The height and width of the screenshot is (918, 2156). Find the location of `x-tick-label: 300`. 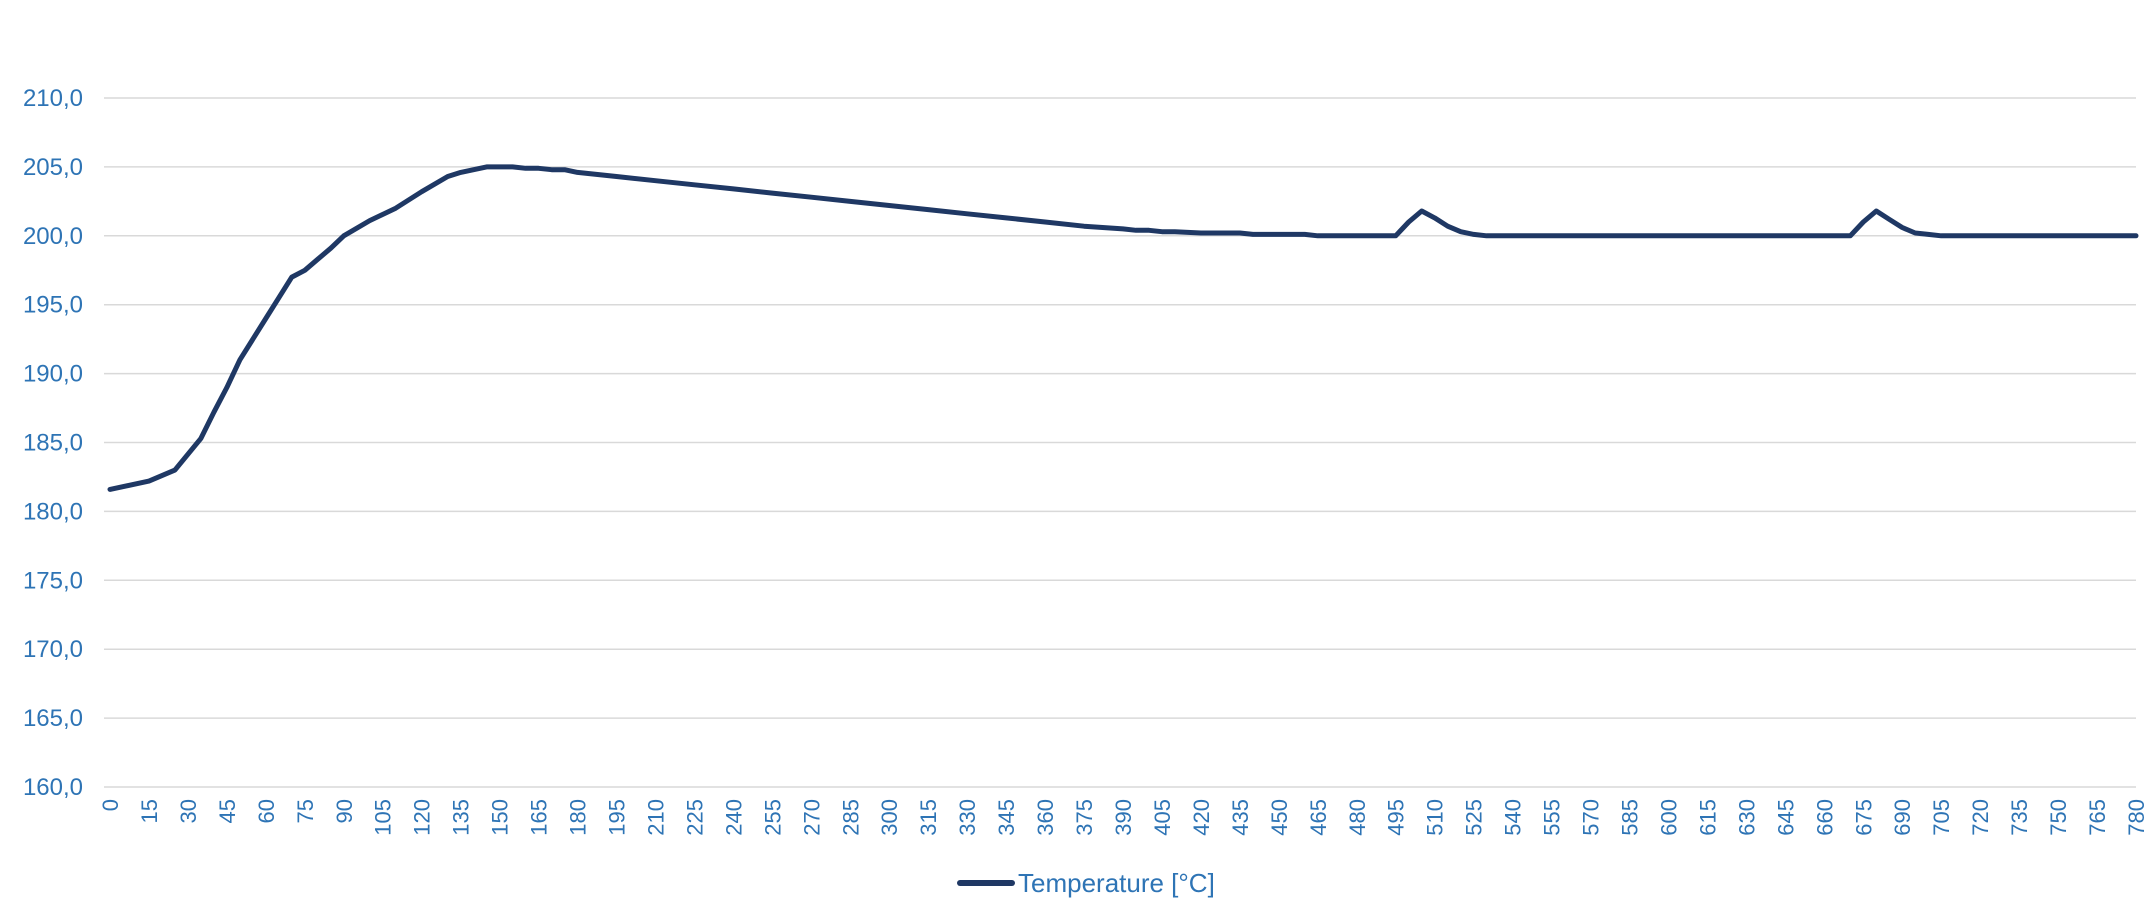

x-tick-label: 300 is located at coordinates (889, 817).